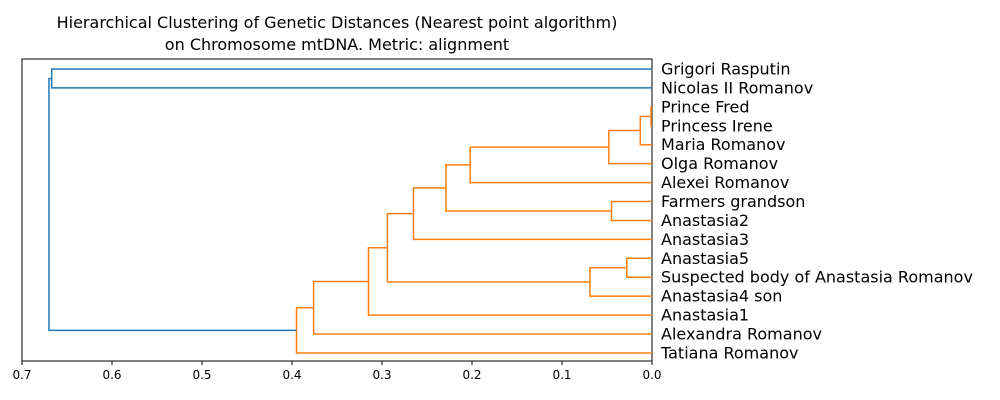 The image size is (1000, 400). What do you see at coordinates (471, 375) in the screenshot?
I see `x-tick-label: 0.2` at bounding box center [471, 375].